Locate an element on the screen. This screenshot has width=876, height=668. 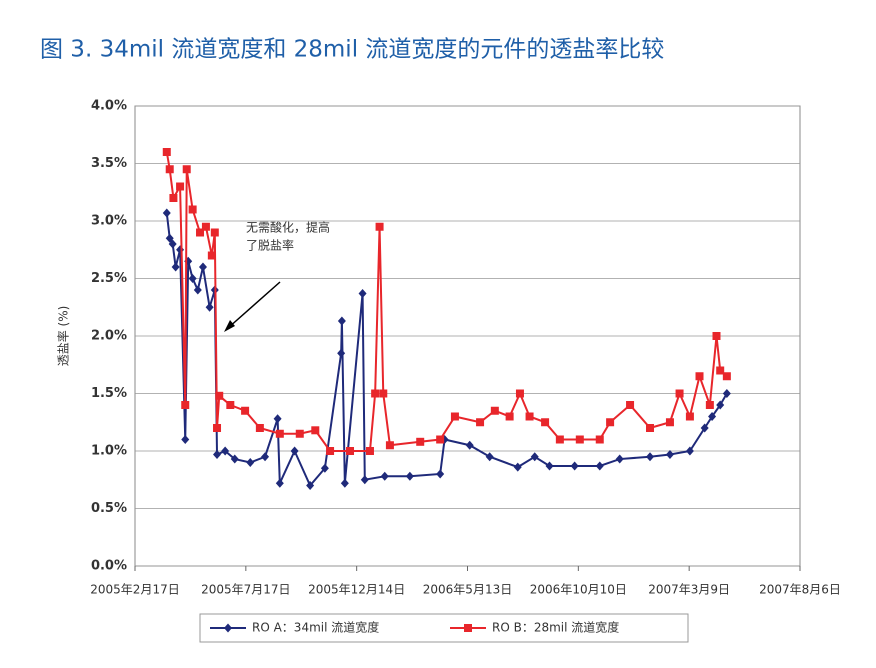
x-tick-label: 2006年10月10日 is located at coordinates (578, 590).